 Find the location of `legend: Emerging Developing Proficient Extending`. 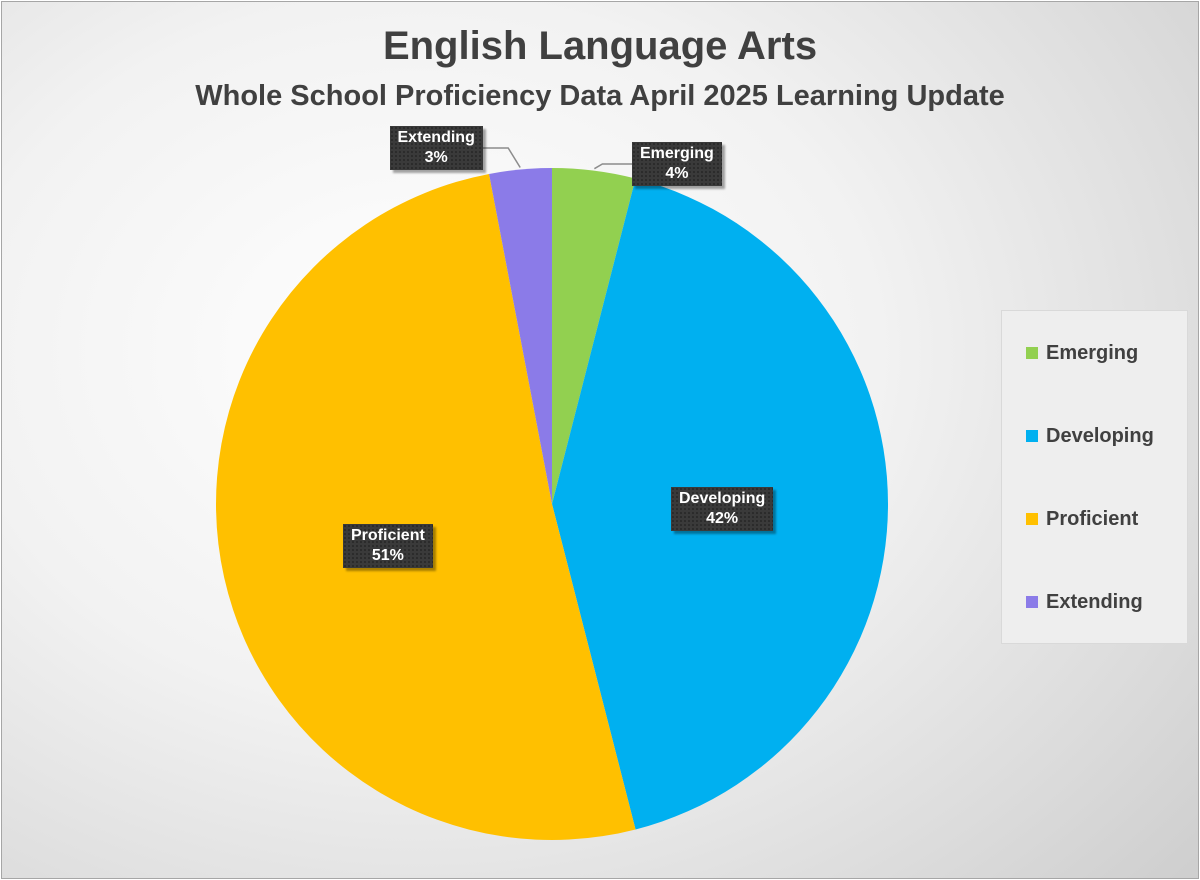

legend: Emerging Developing Proficient Extending is located at coordinates (1094, 477).